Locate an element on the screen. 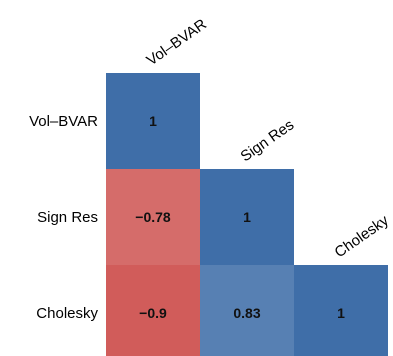  cell-value-label-2-1: 0.83 is located at coordinates (246, 313).